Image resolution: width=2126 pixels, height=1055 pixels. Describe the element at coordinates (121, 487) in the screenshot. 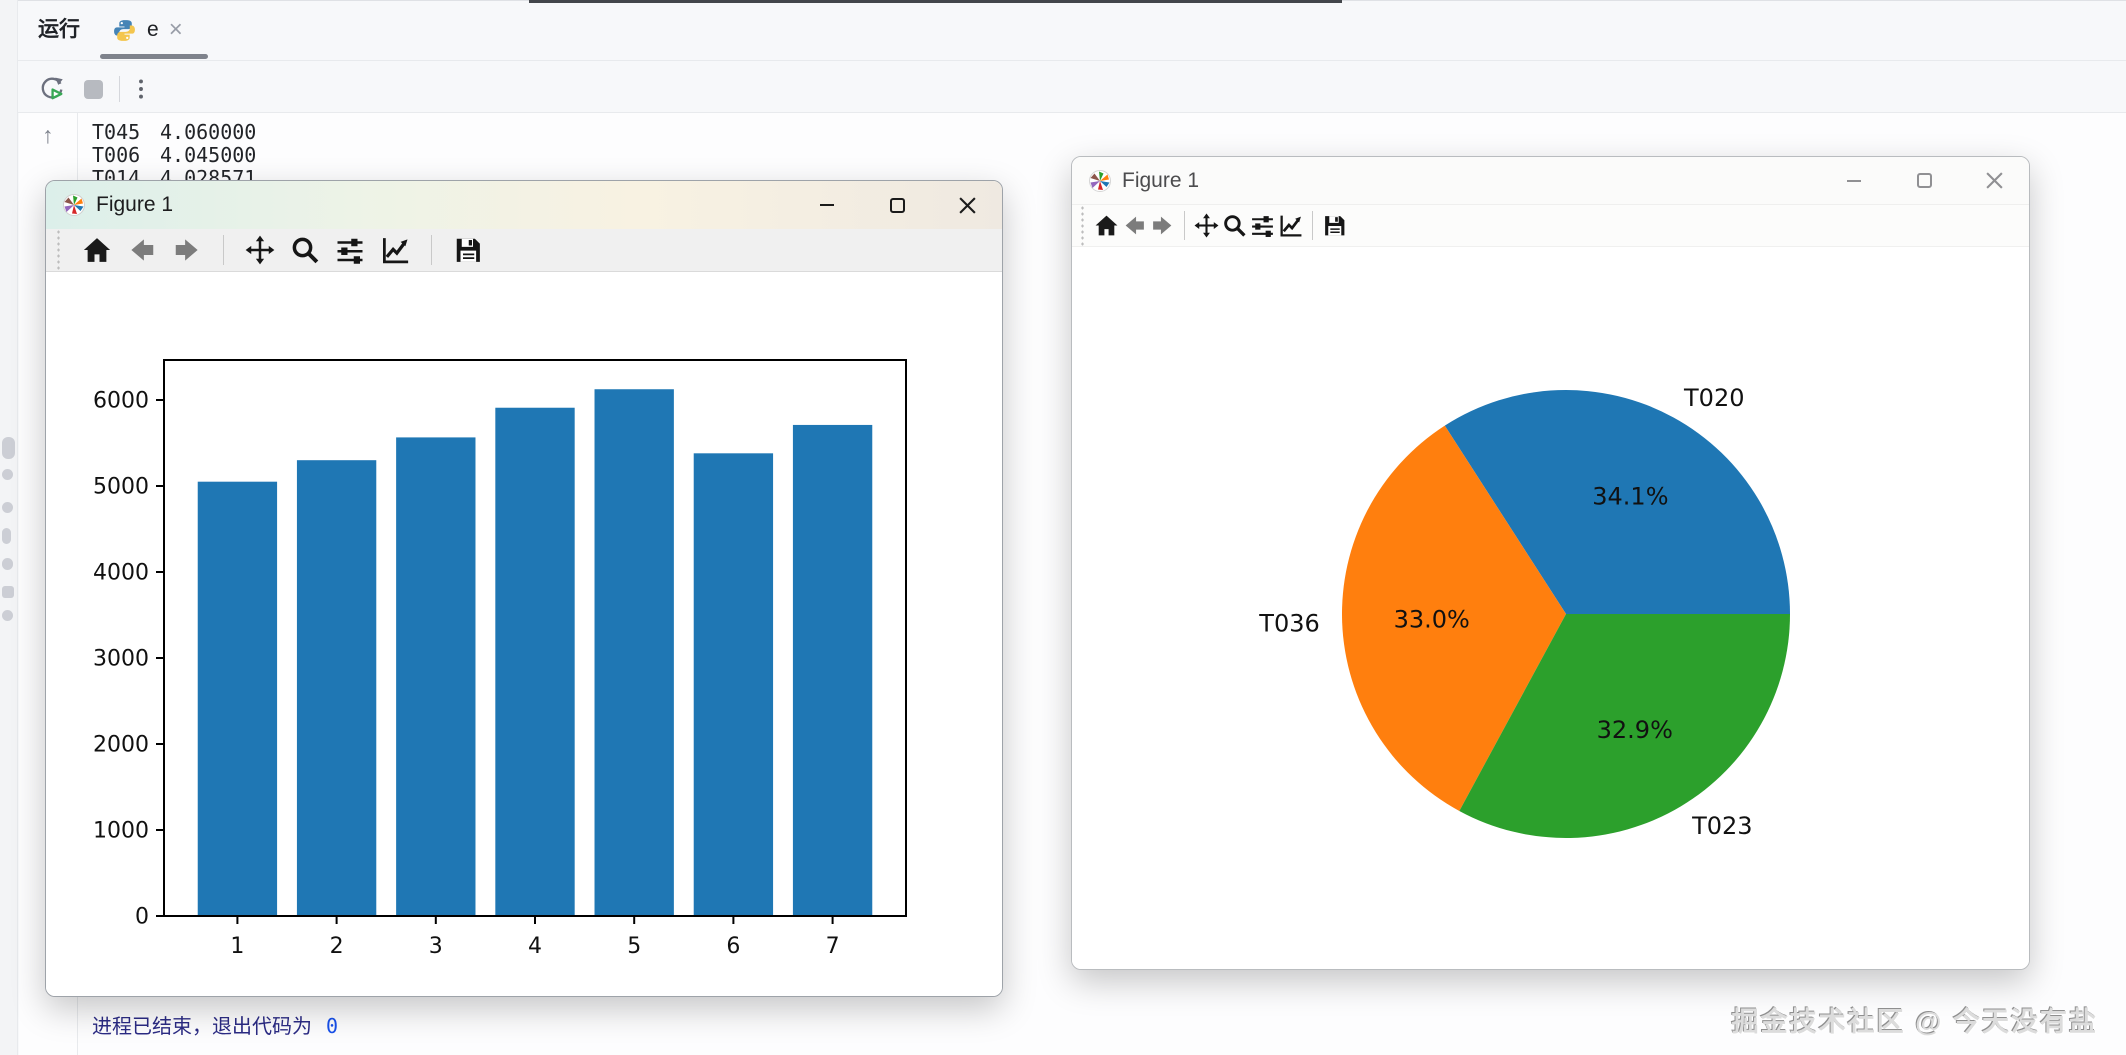

I see `svg-text: 5000` at that location.